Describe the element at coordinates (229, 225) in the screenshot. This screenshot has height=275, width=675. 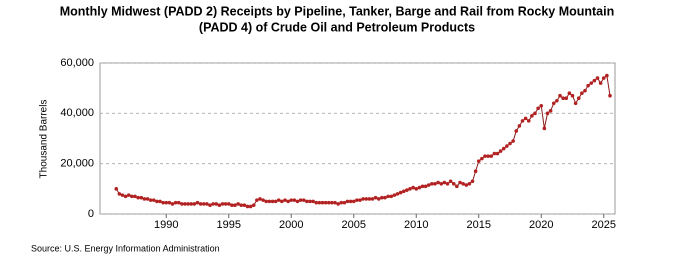
I see `x-tick-label: 1995` at that location.